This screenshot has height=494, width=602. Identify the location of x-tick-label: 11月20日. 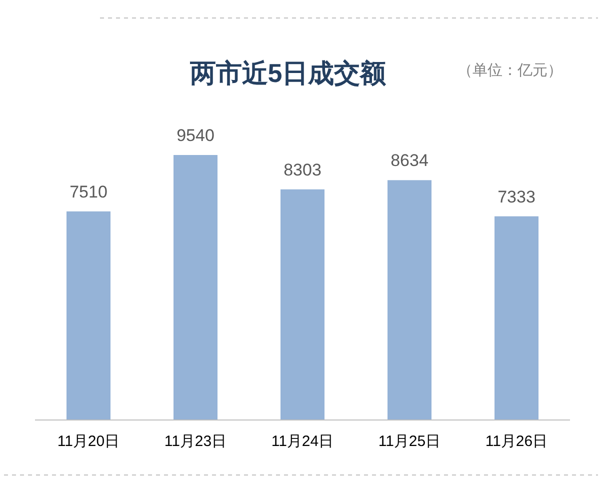
(88, 441).